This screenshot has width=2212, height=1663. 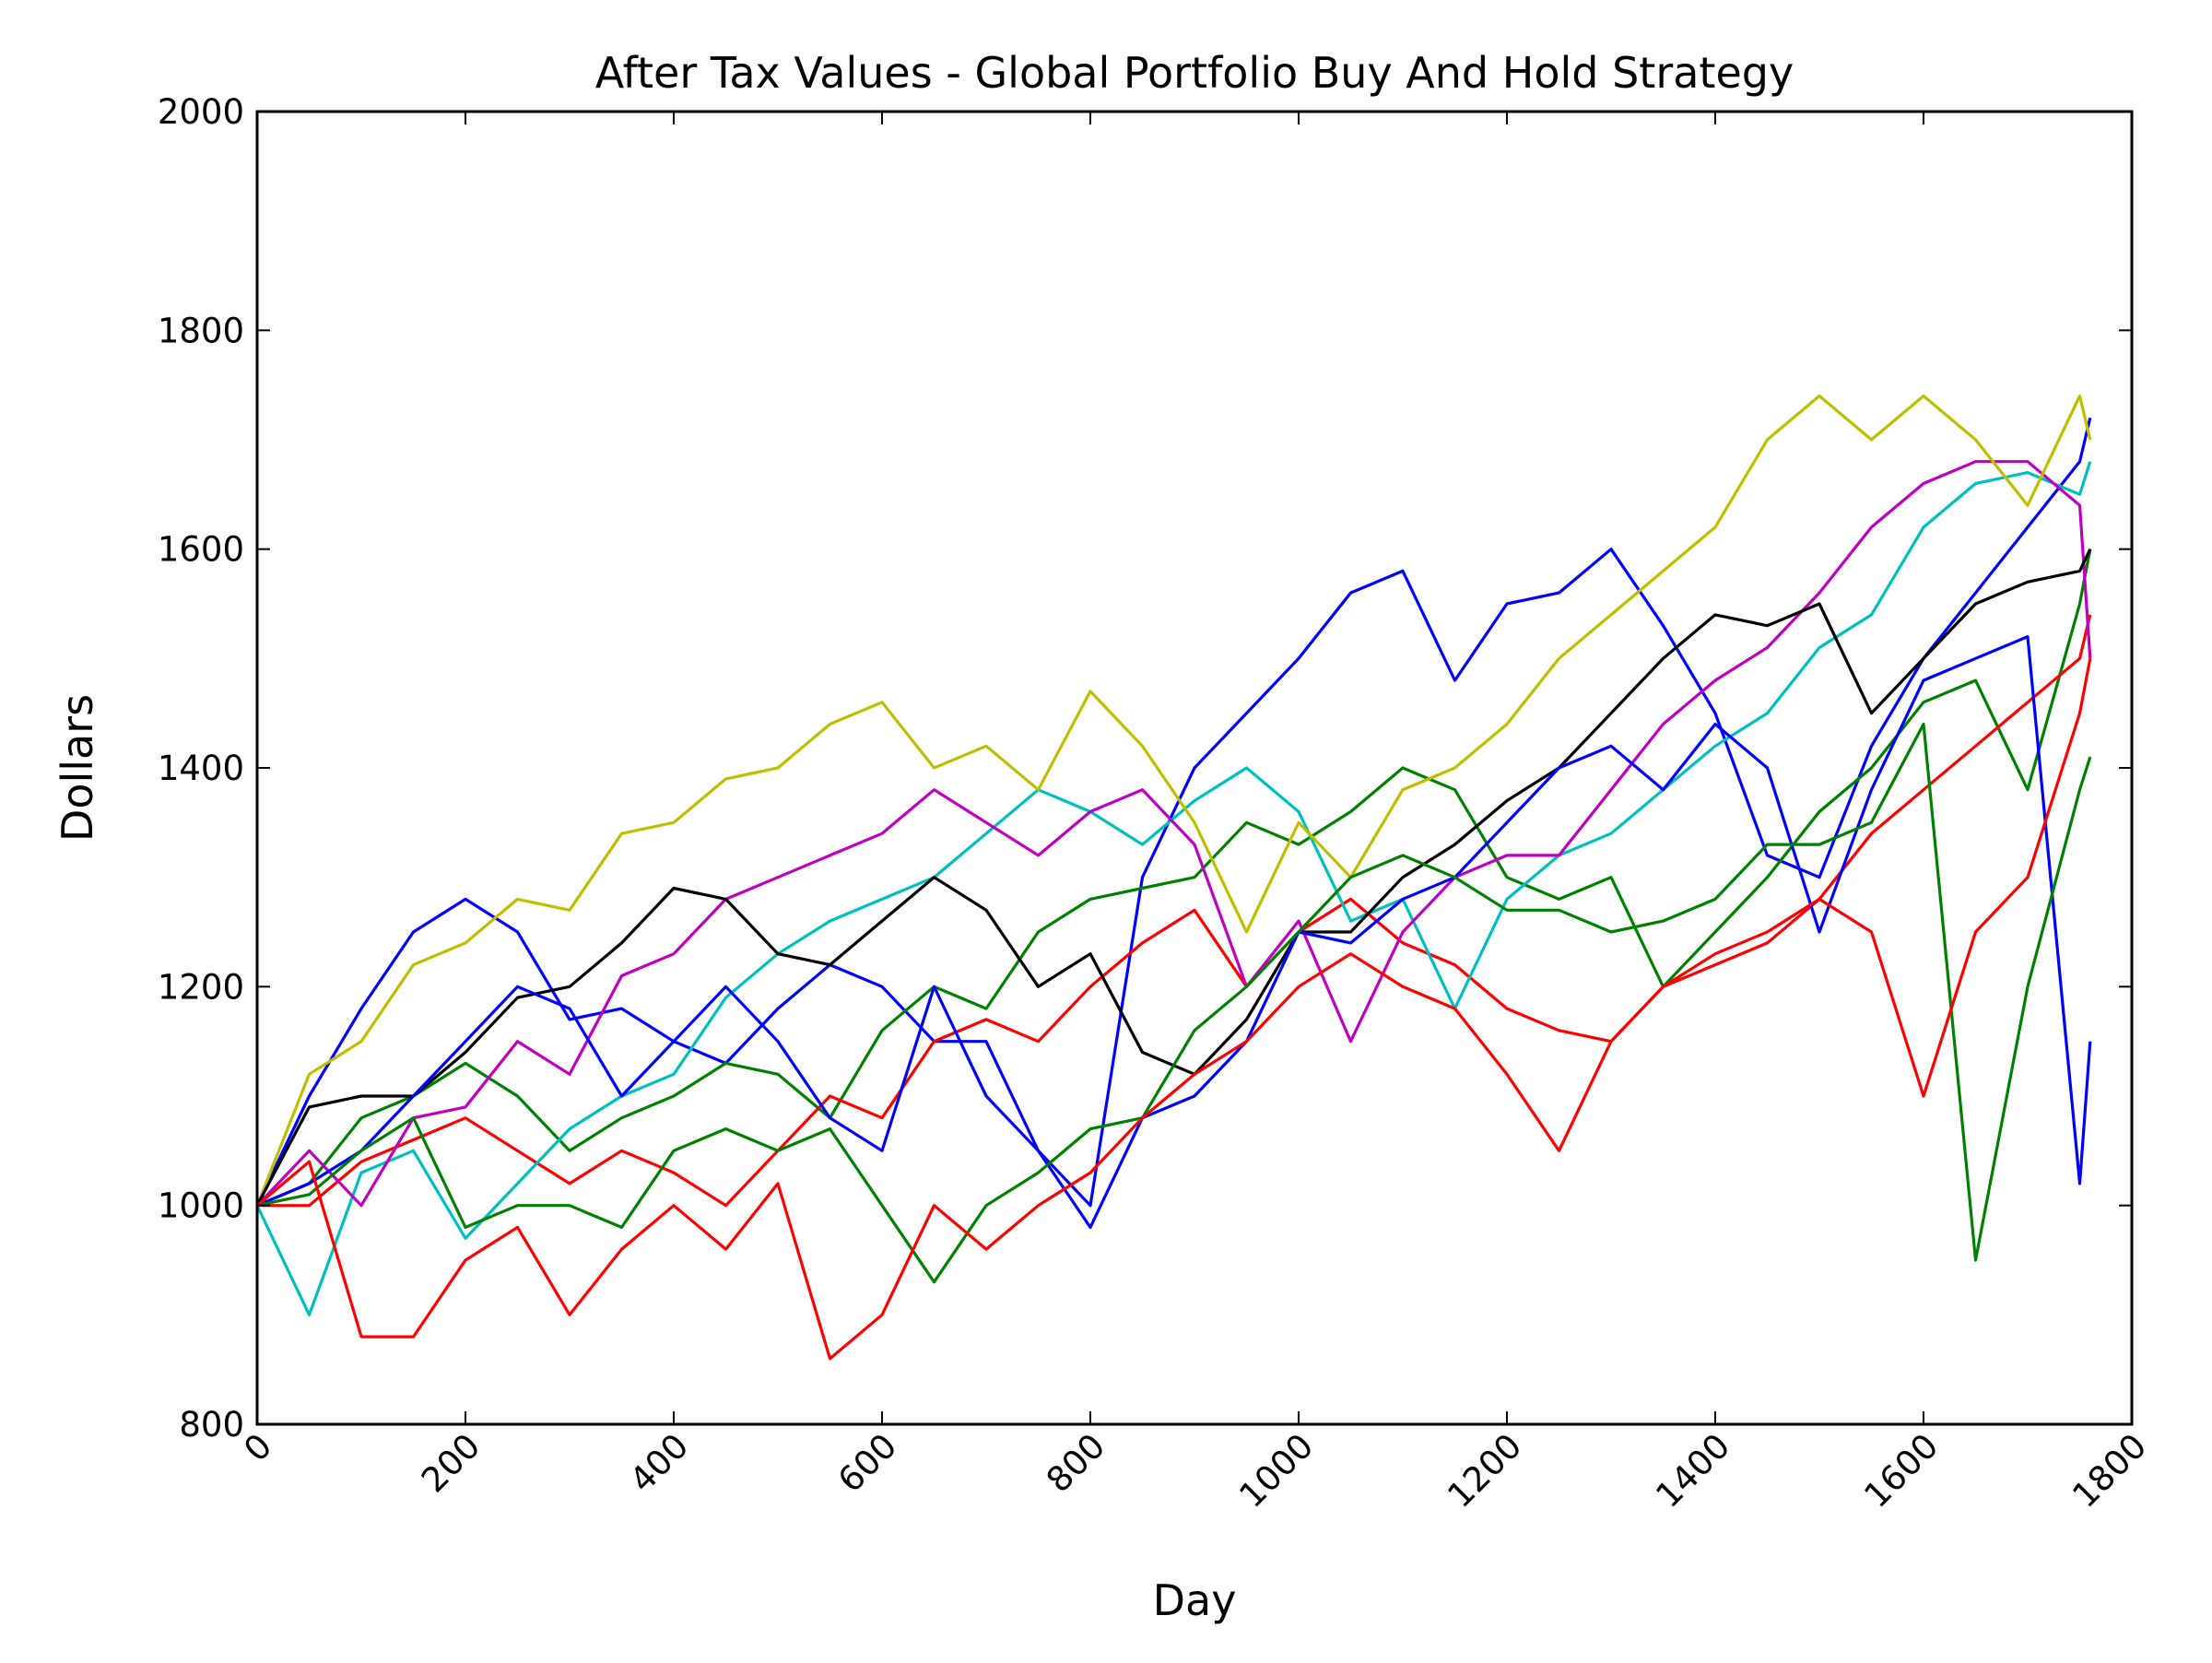 What do you see at coordinates (201, 987) in the screenshot?
I see `y-tick-label: 1200` at bounding box center [201, 987].